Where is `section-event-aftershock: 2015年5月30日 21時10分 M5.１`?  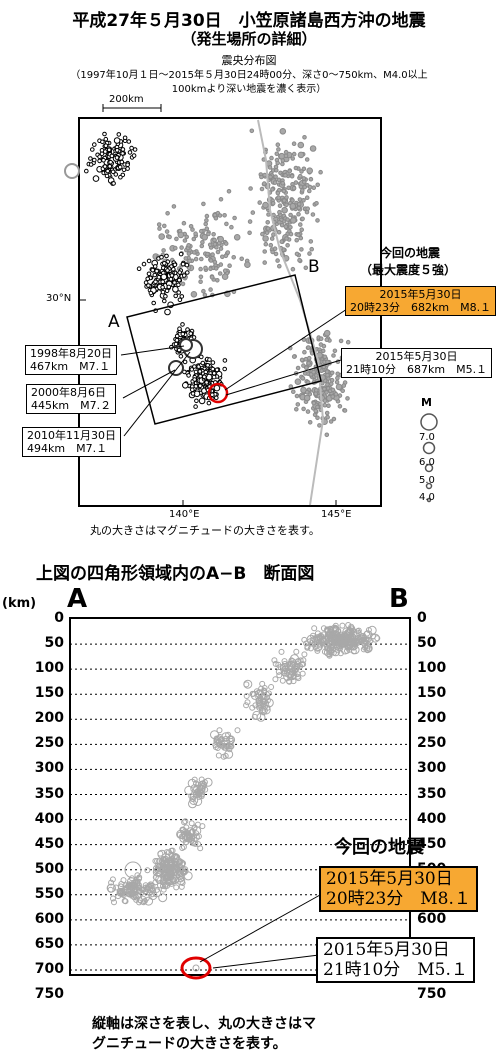 section-event-aftershock: 2015年5月30日 21時10分 M5.１ is located at coordinates (395, 960).